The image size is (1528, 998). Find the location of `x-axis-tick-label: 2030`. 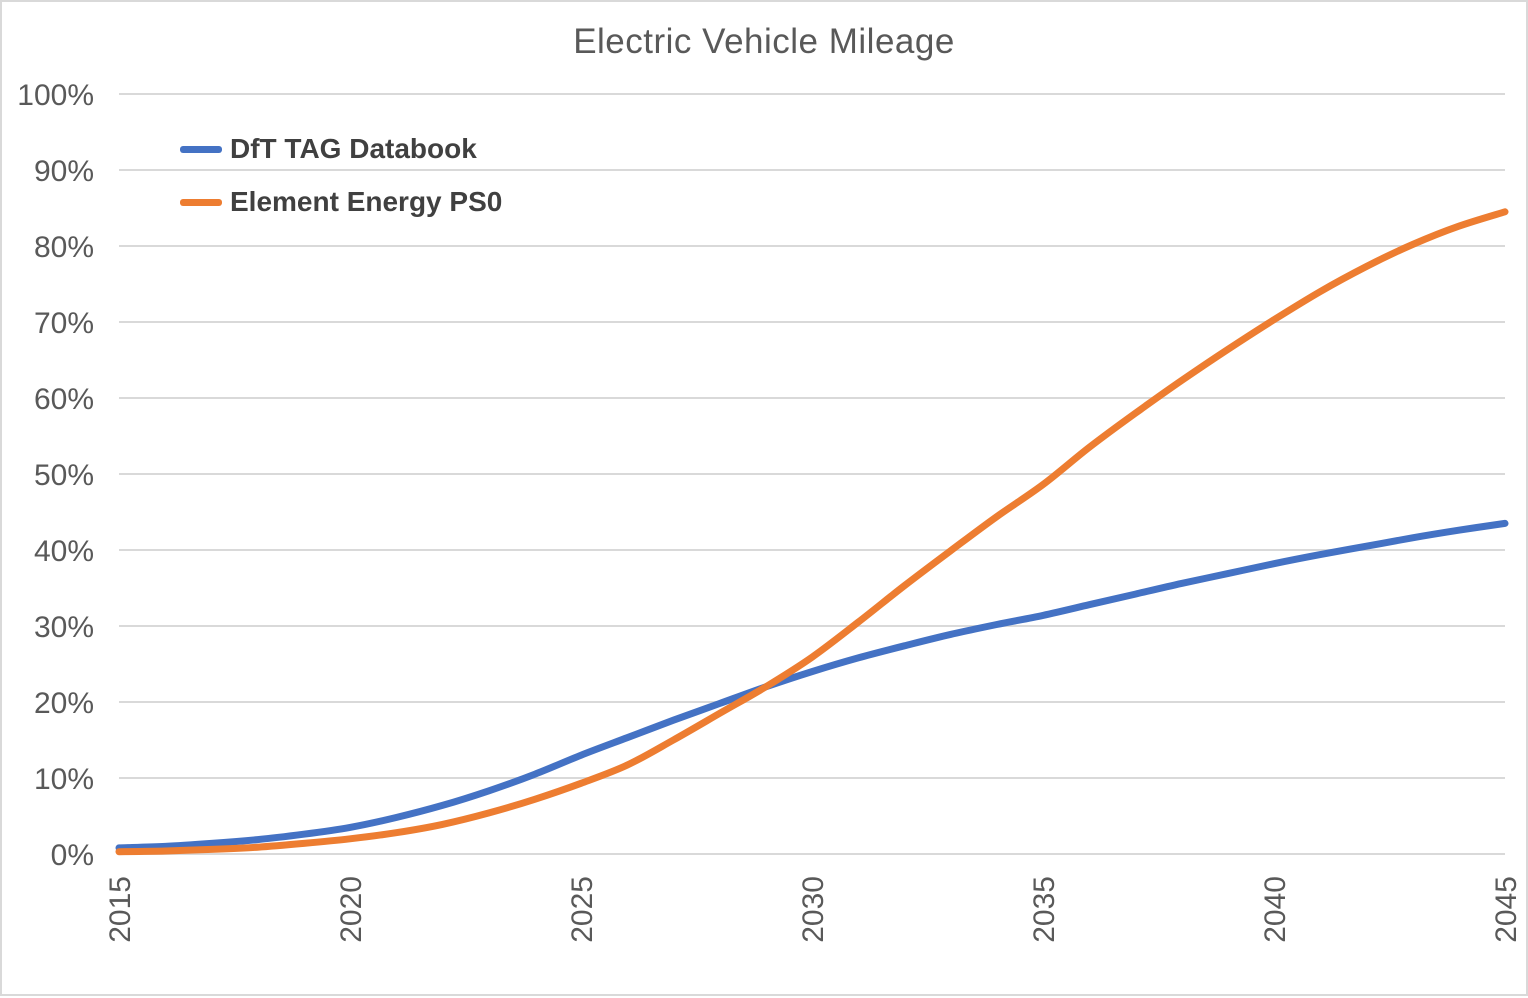

x-axis-tick-label: 2030 is located at coordinates (813, 909).